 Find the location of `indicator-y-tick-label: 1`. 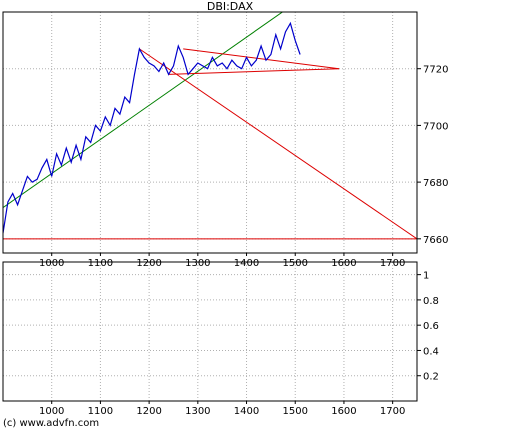

indicator-y-tick-label: 1 is located at coordinates (426, 276).